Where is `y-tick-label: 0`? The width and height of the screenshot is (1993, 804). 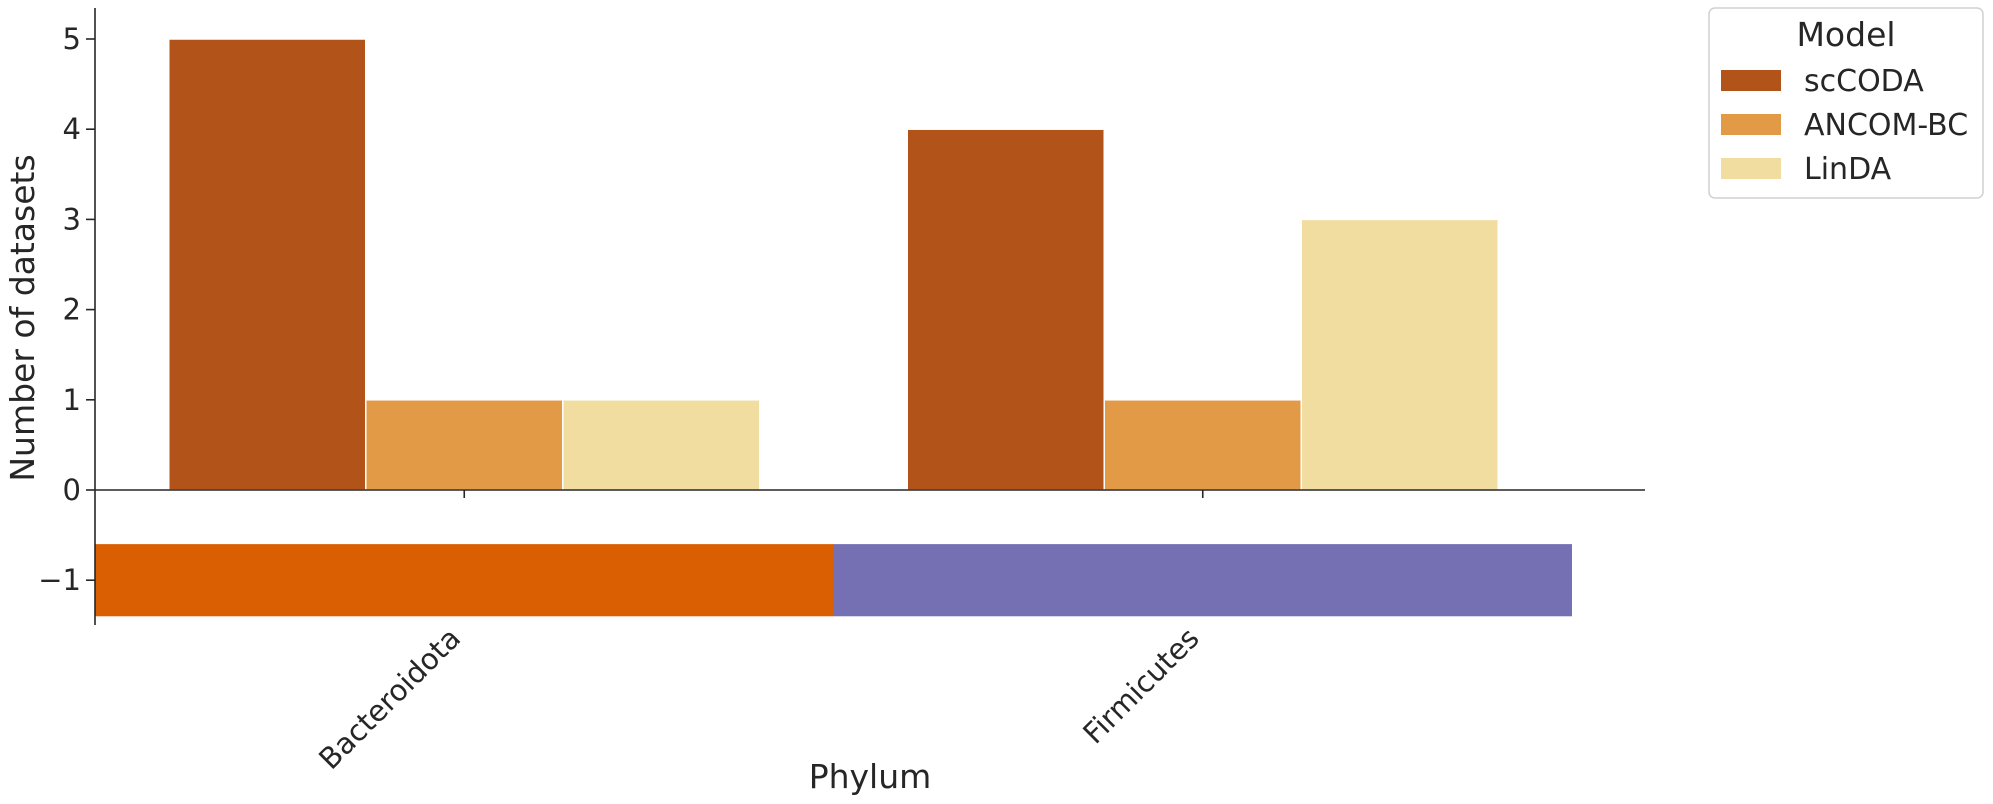 y-tick-label: 0 is located at coordinates (72, 490).